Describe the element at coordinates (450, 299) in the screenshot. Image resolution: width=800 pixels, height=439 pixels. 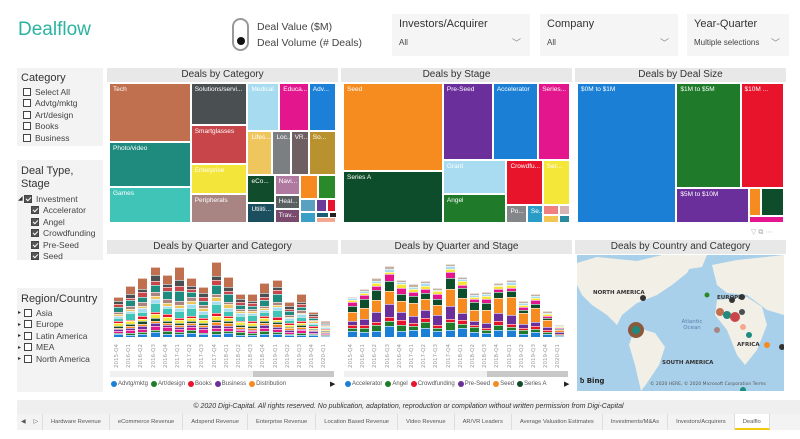
I see `bar-2017-Q4` at that location.